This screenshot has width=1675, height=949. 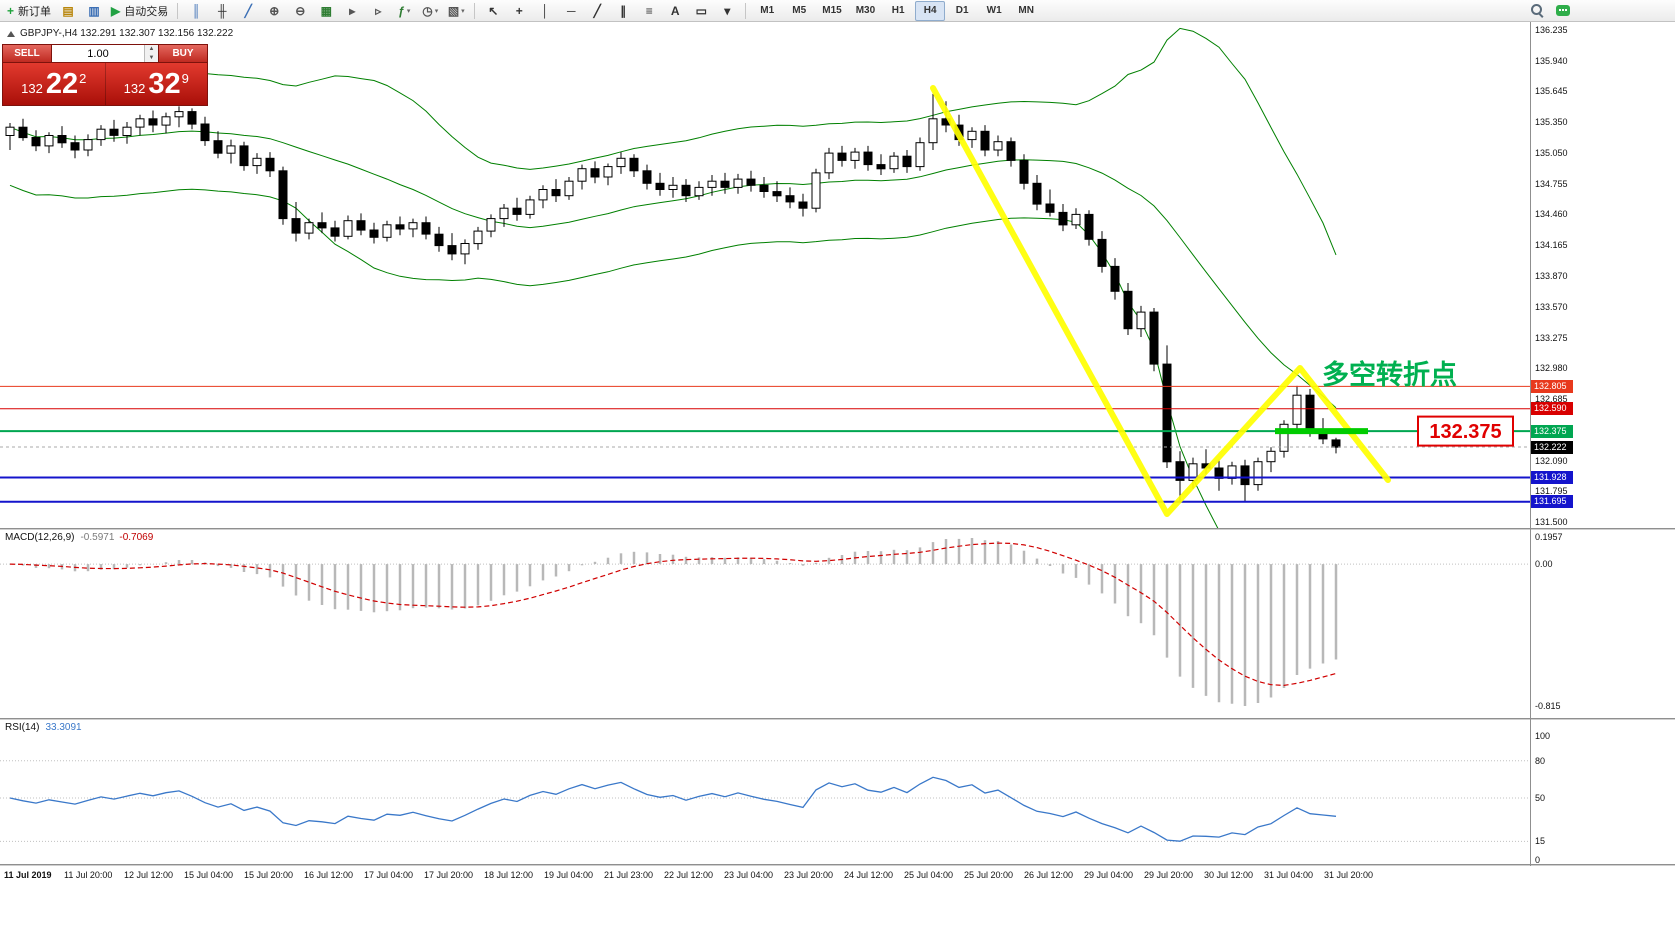 I want to click on periods-button: ◷ ▾, so click(x=430, y=11).